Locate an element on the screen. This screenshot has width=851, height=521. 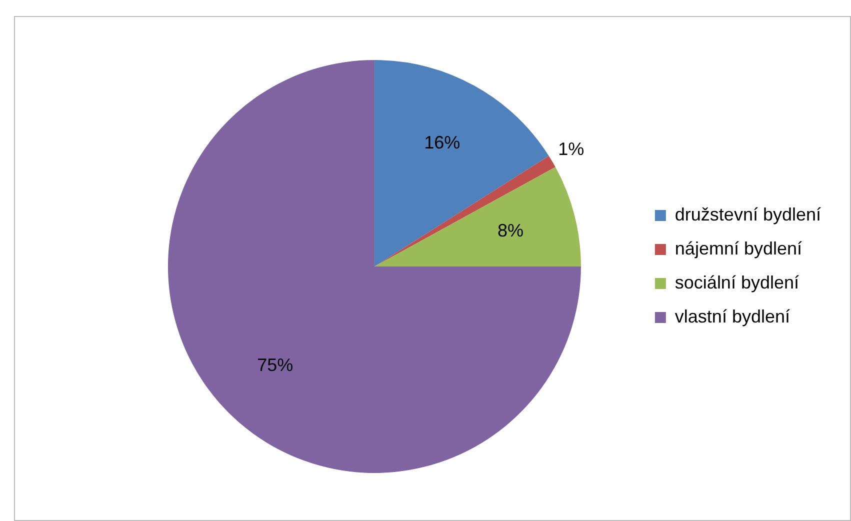
data-label: 1% is located at coordinates (571, 149).